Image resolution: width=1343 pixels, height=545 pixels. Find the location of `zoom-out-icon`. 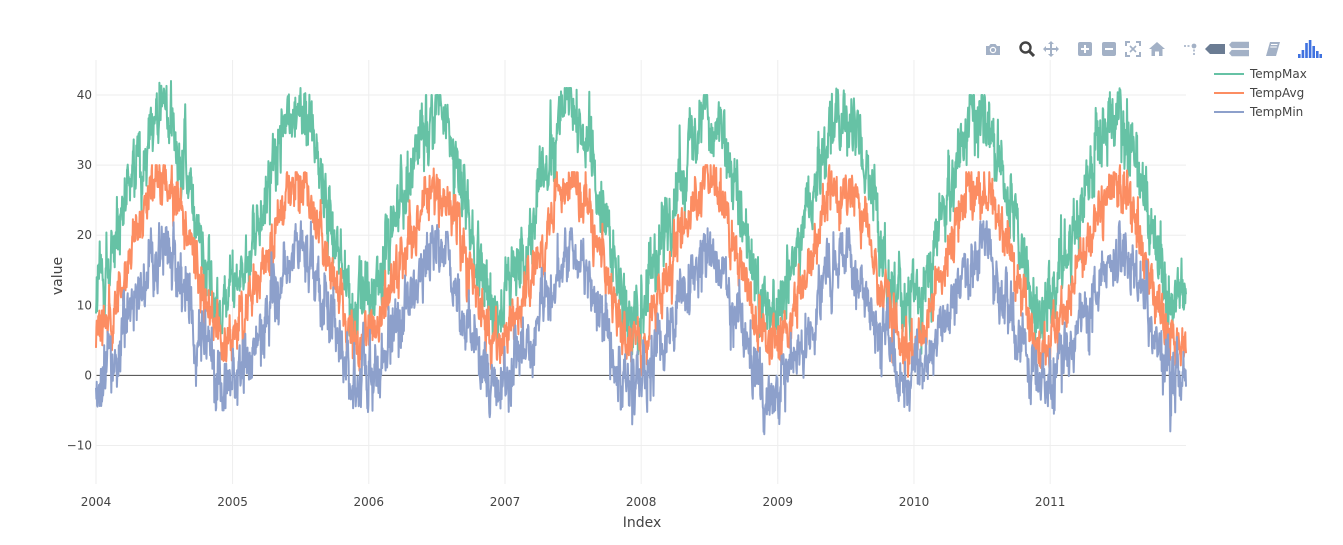

zoom-out-icon is located at coordinates (1109, 49).